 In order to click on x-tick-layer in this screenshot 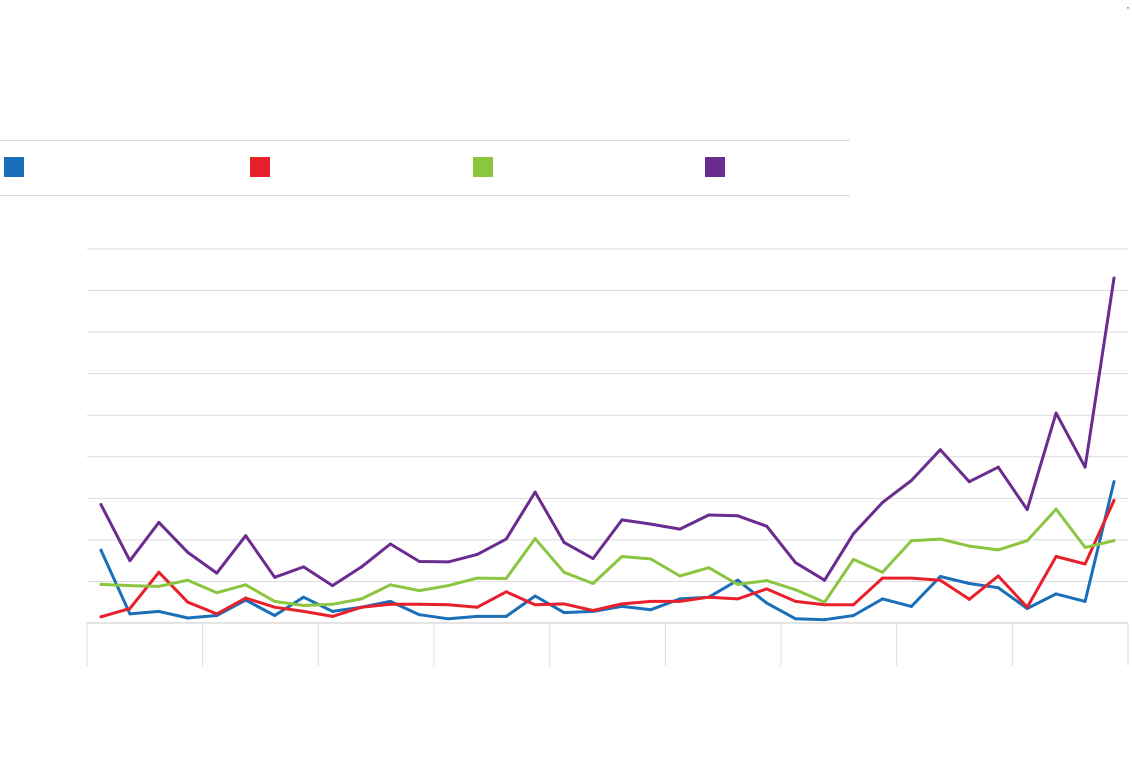, I will do `click(607, 644)`.